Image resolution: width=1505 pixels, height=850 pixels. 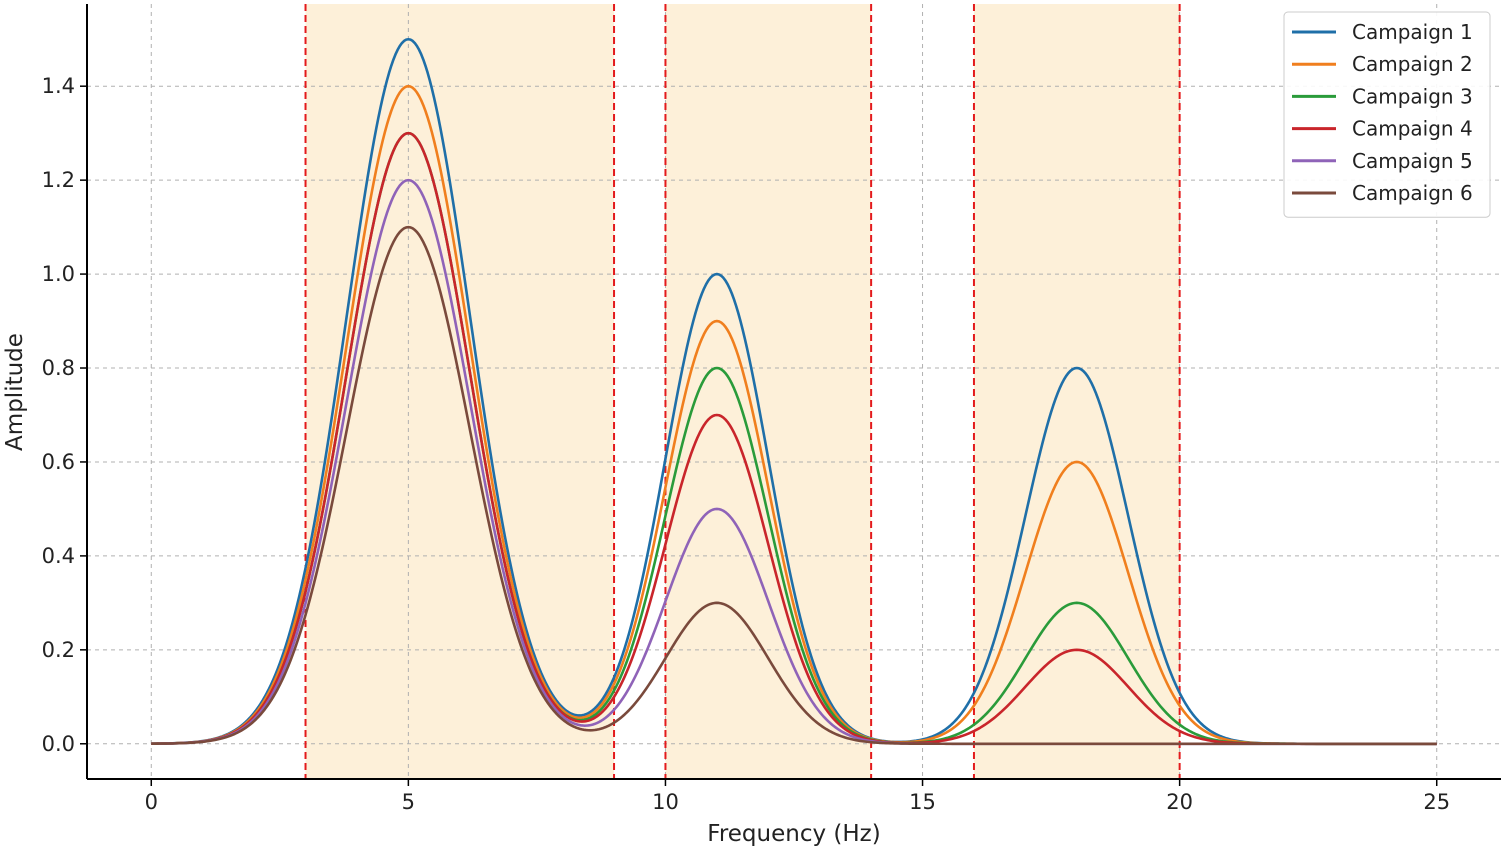 I want to click on legend-label-campaign-3: Campaign 3, so click(x=1412, y=96).